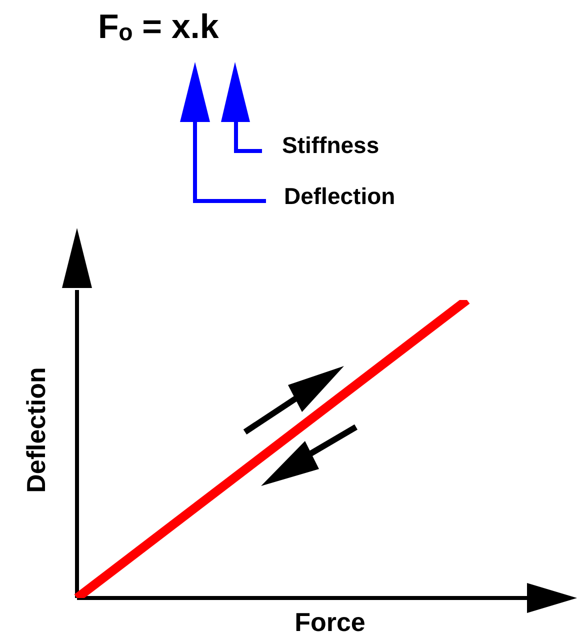 This screenshot has width=577, height=643. What do you see at coordinates (331, 145) in the screenshot?
I see `text: Stiffness` at bounding box center [331, 145].